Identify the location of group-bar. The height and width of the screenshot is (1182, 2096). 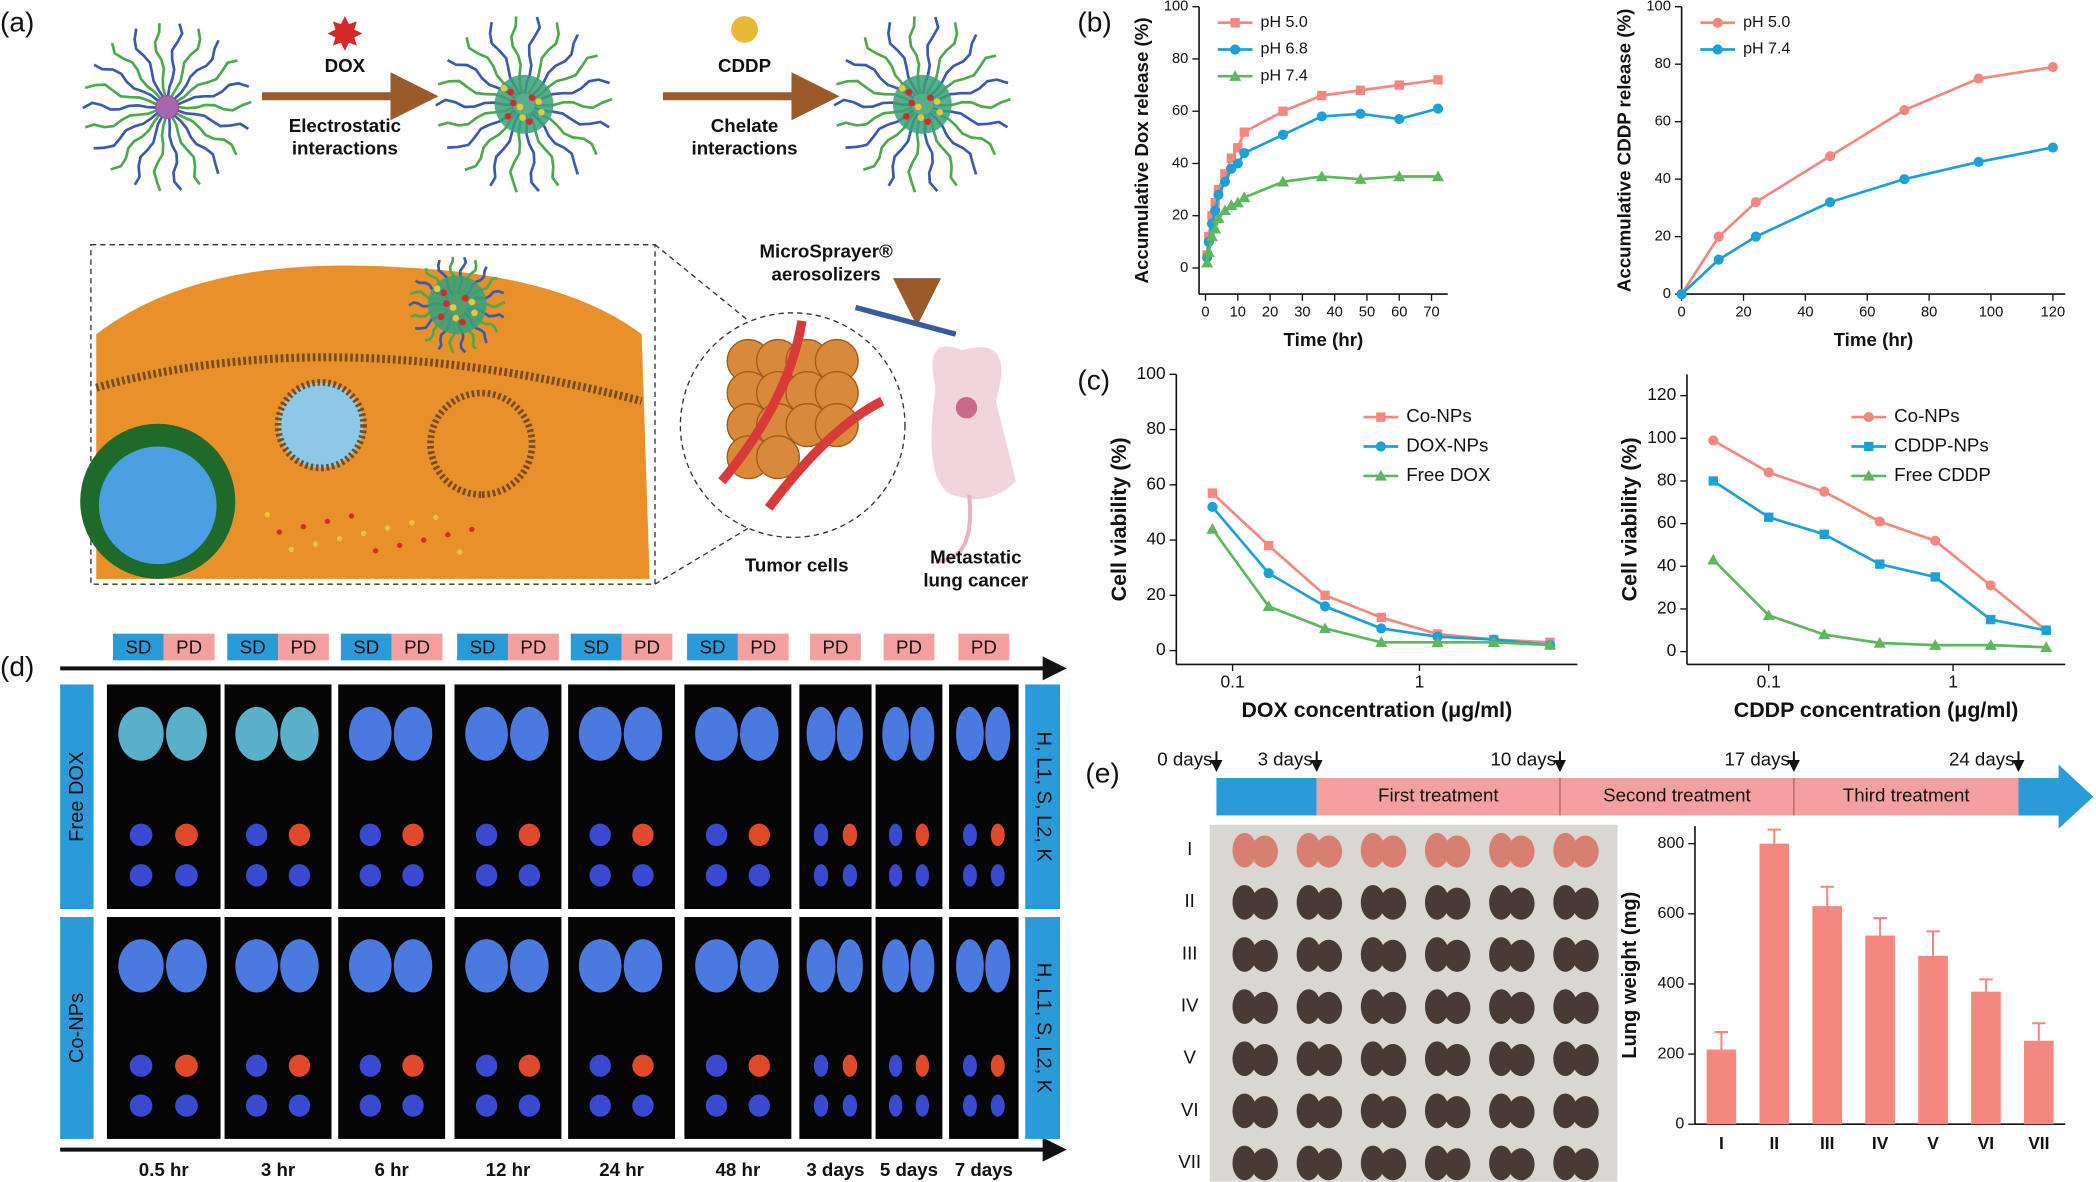
(77, 797).